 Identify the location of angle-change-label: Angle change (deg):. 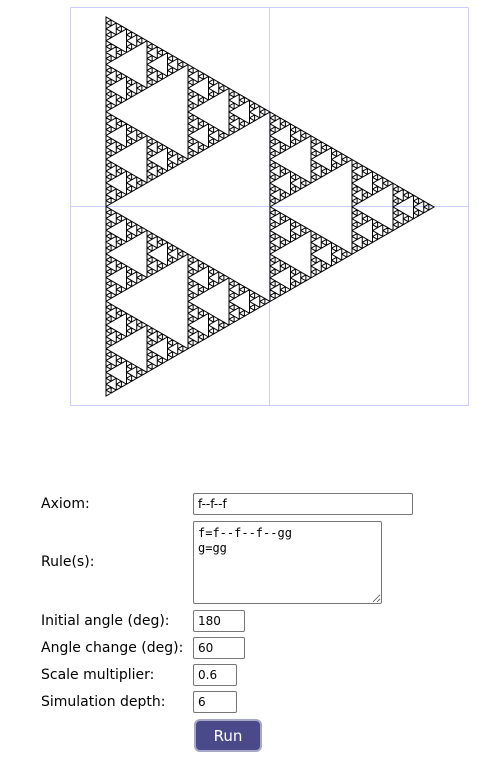
(112, 648).